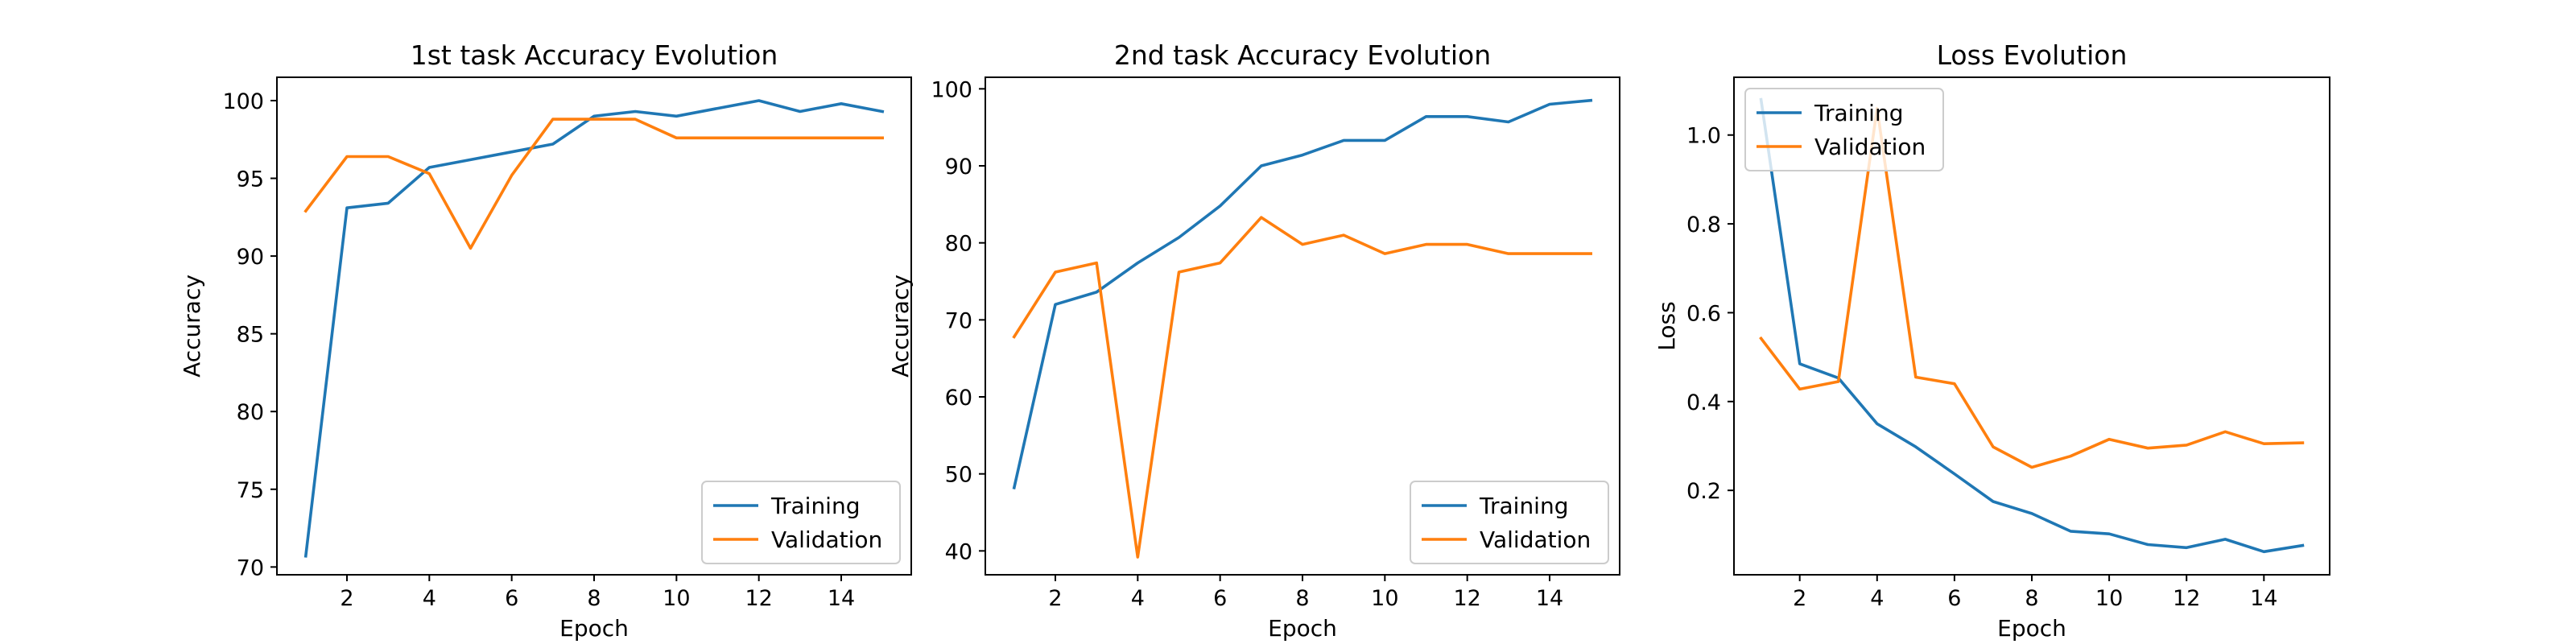 Image resolution: width=2576 pixels, height=644 pixels. I want to click on y-tick-label: 75, so click(250, 490).